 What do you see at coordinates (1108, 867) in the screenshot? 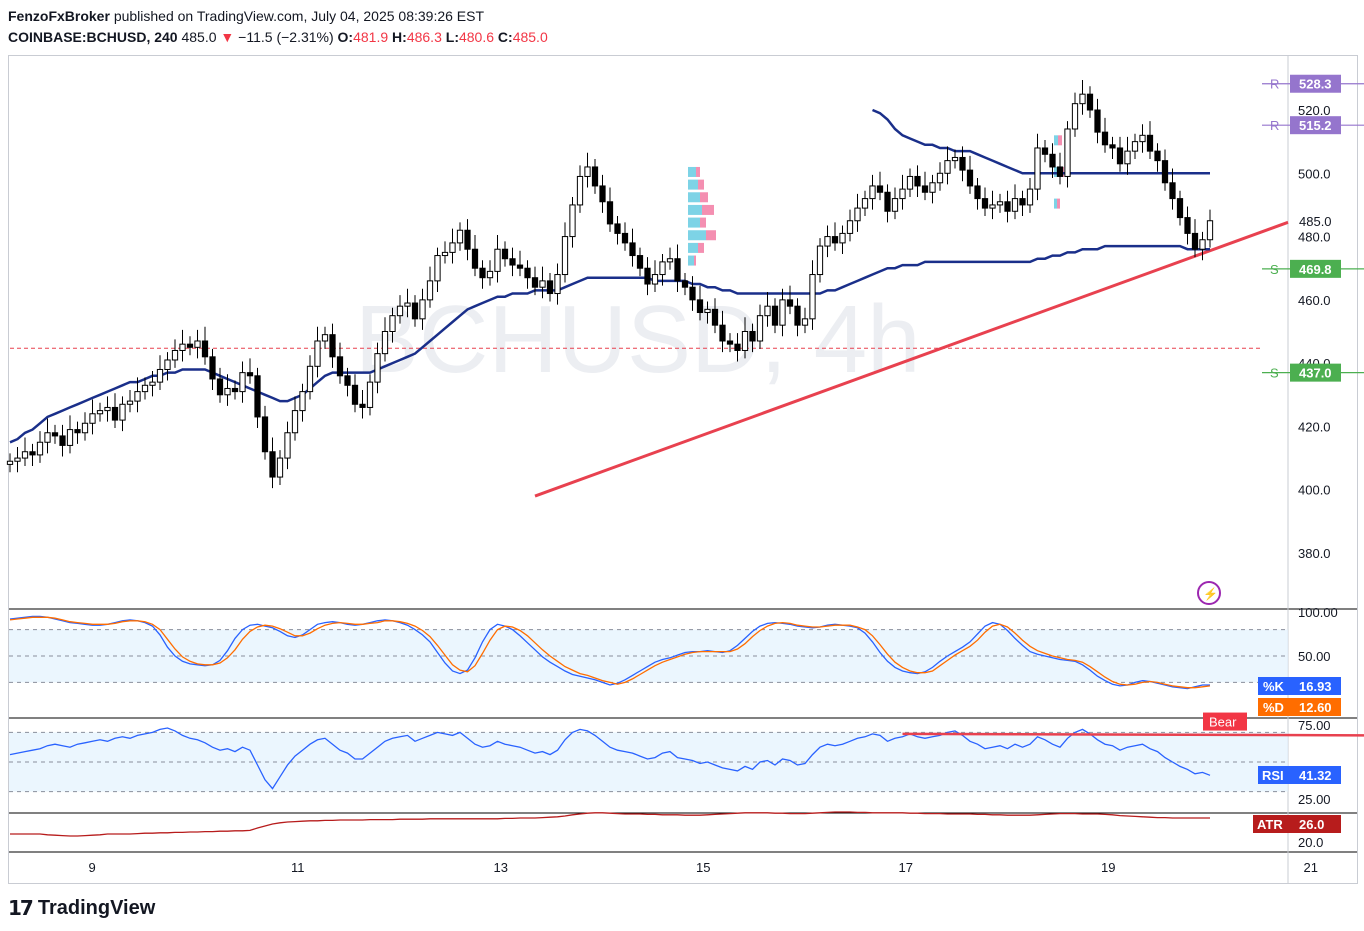
I see `time-axis-tick: 19` at bounding box center [1108, 867].